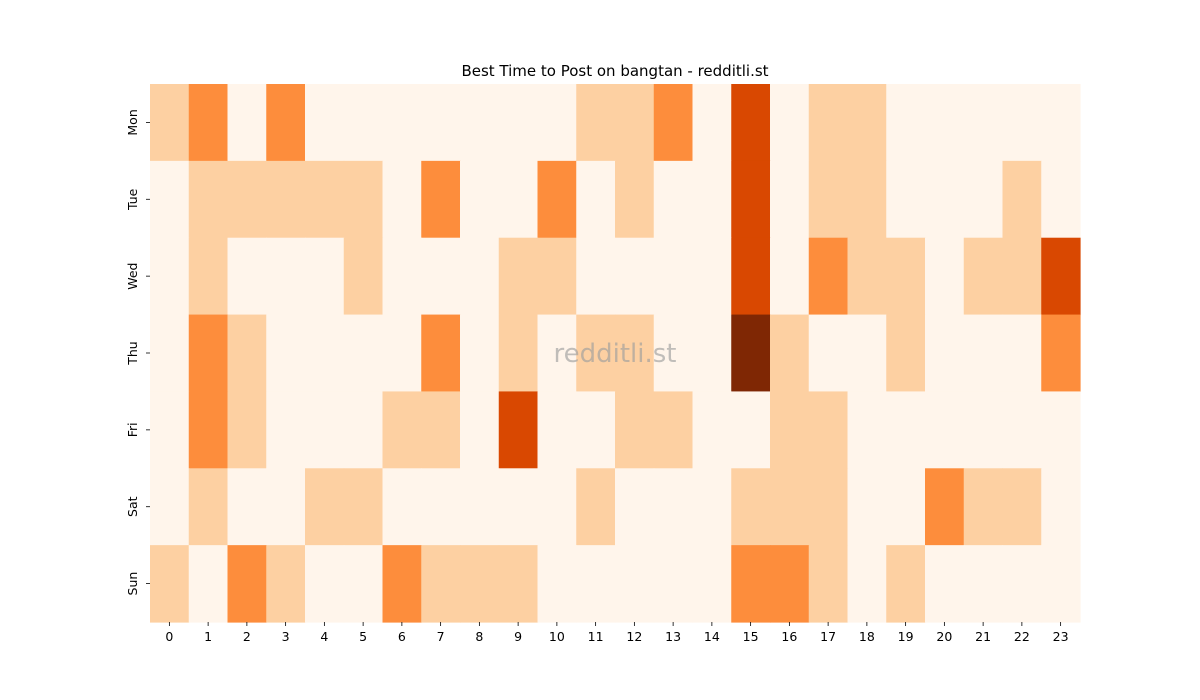 This screenshot has height=700, width=1200. What do you see at coordinates (132, 276) in the screenshot?
I see `y-tick-label: Wed` at bounding box center [132, 276].